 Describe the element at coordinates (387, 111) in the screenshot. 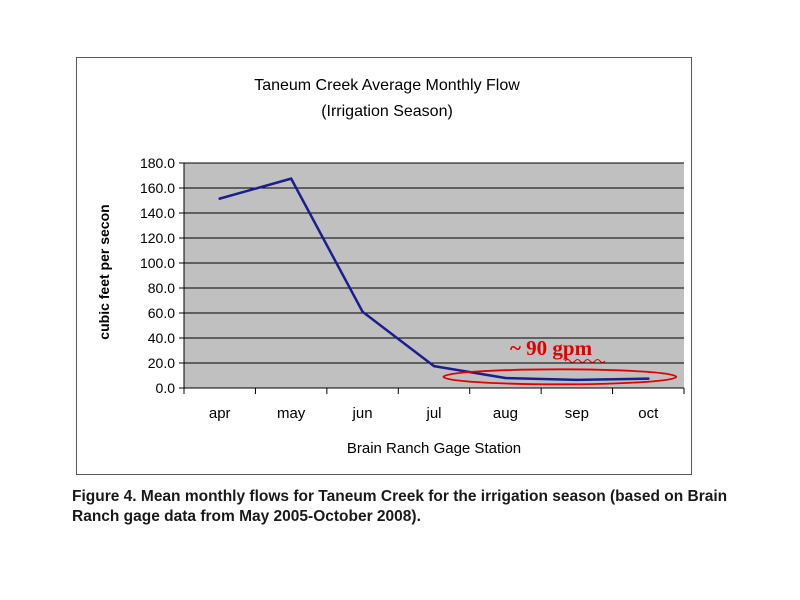

I see `chart-subtitle: (Irrigation Season)` at that location.